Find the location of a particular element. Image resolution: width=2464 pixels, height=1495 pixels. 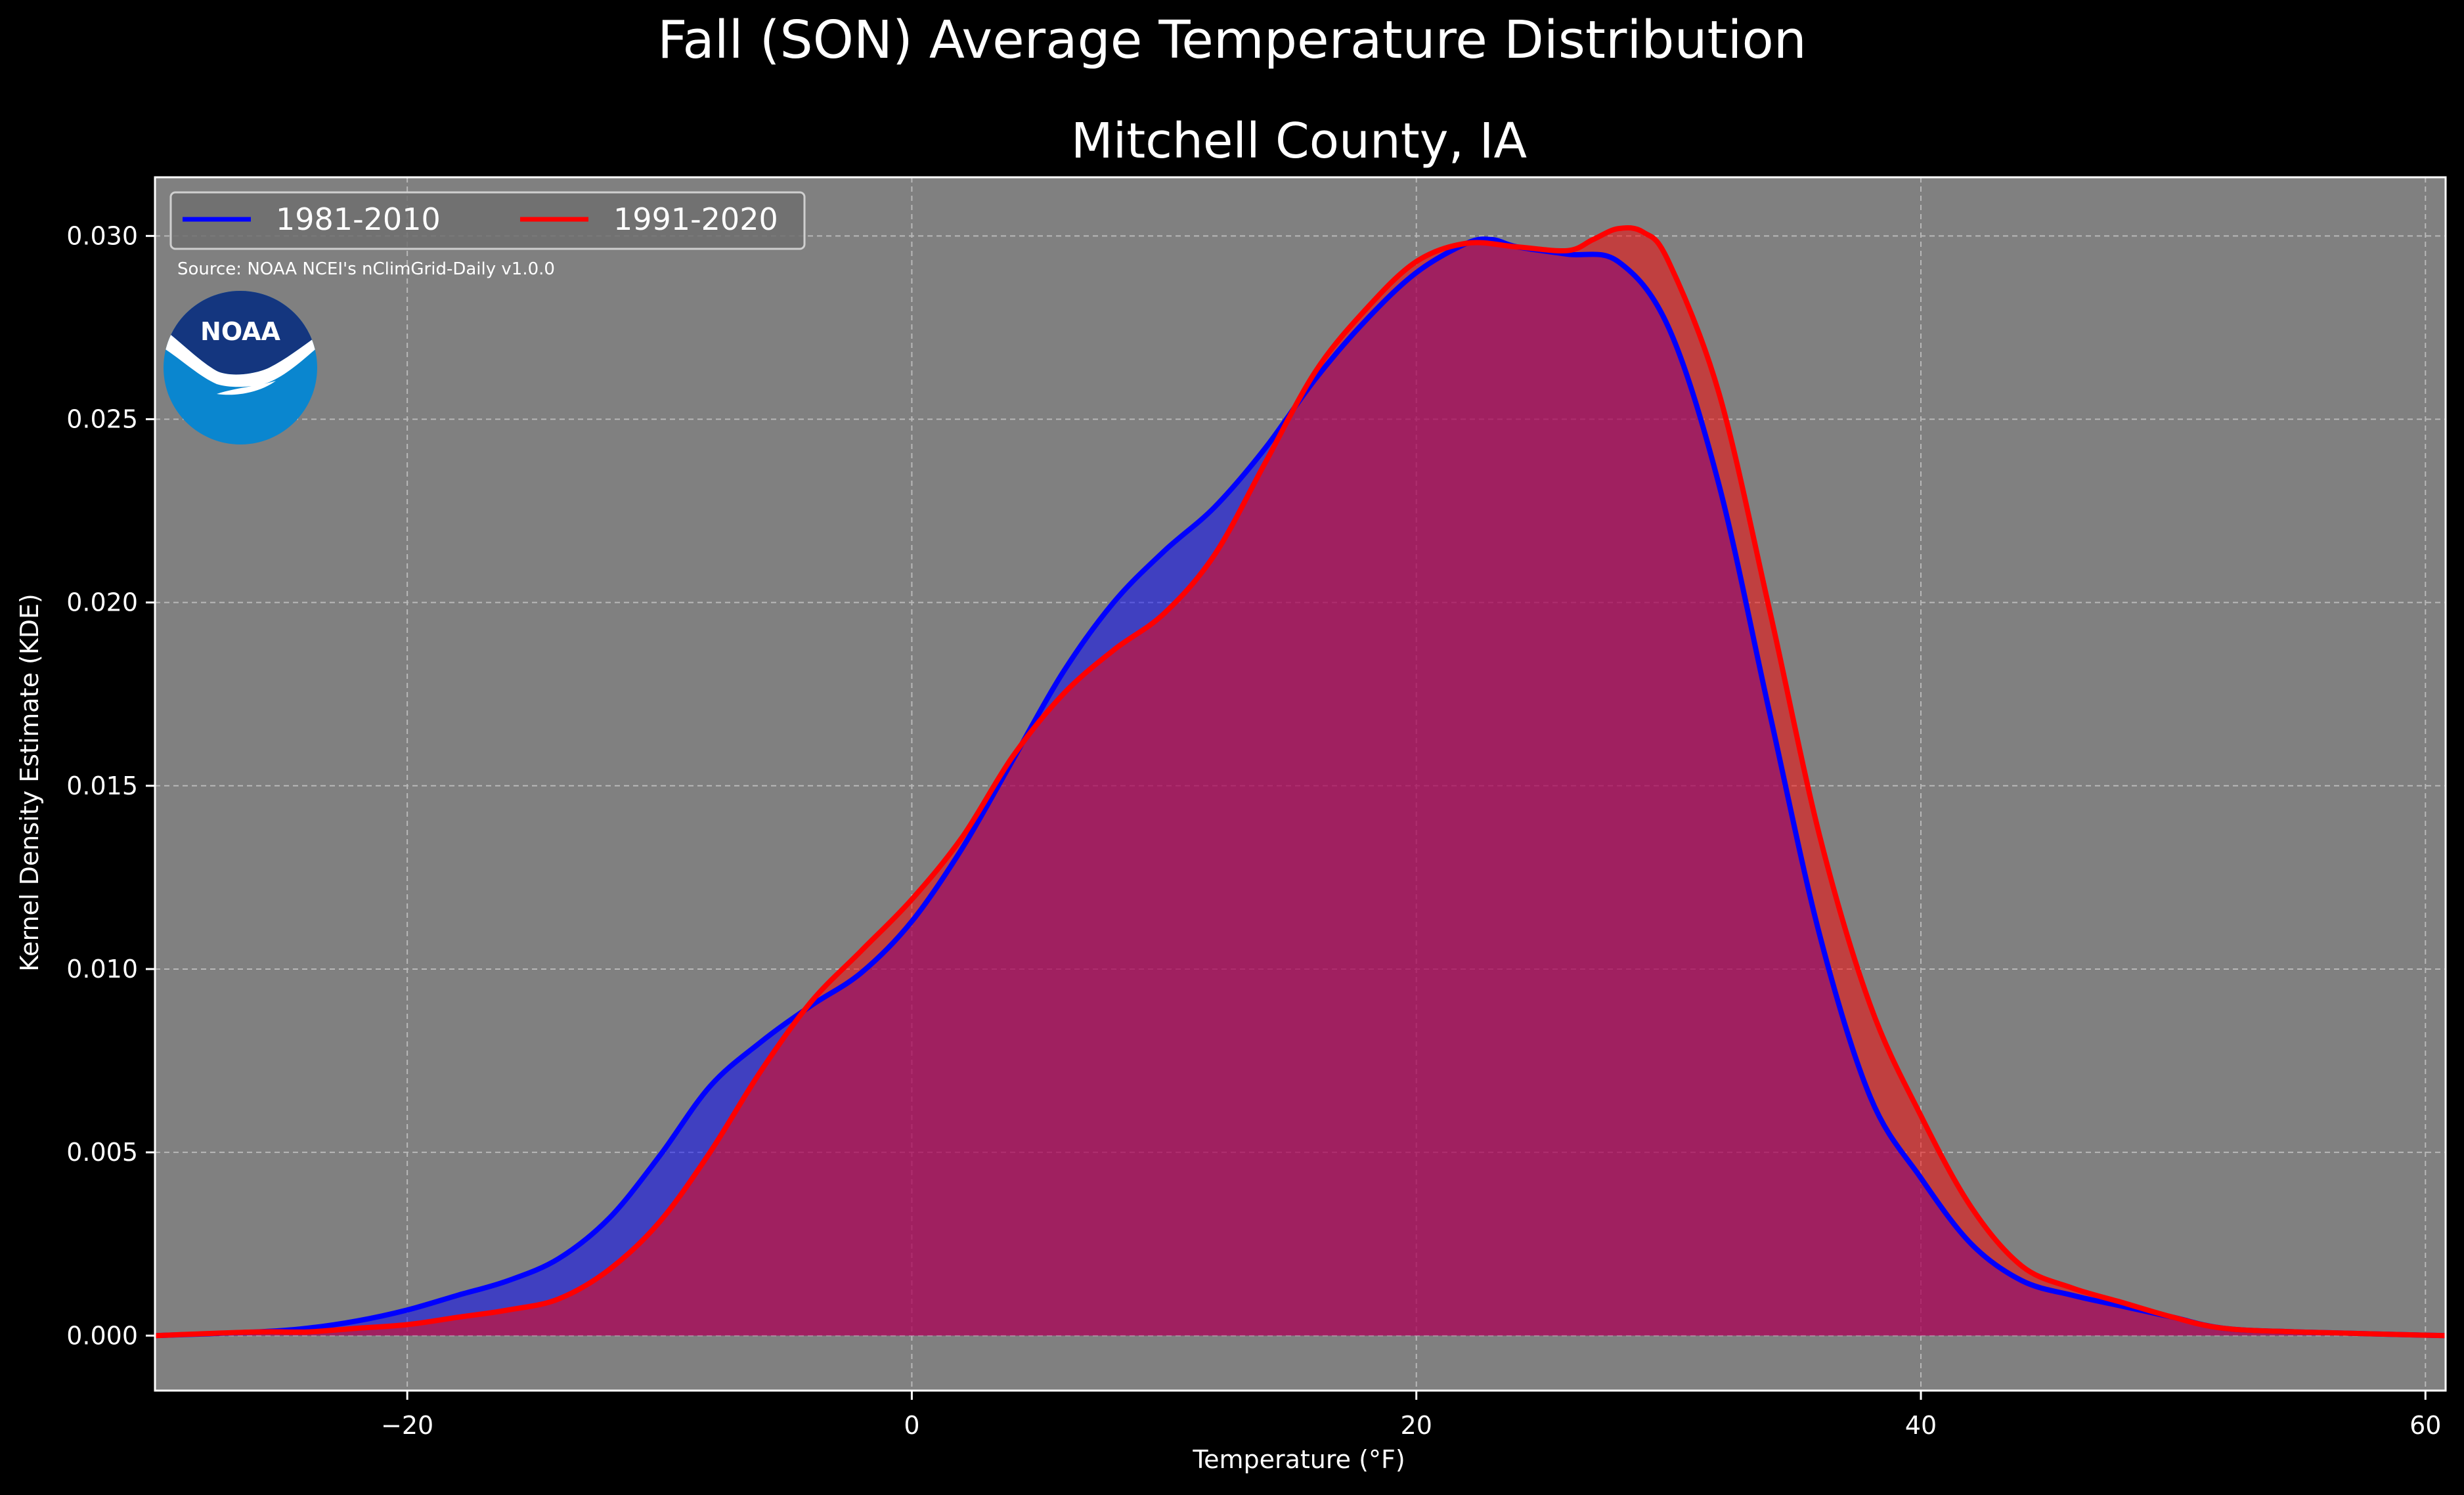

y-tick-label: 0.025 is located at coordinates (102, 418).